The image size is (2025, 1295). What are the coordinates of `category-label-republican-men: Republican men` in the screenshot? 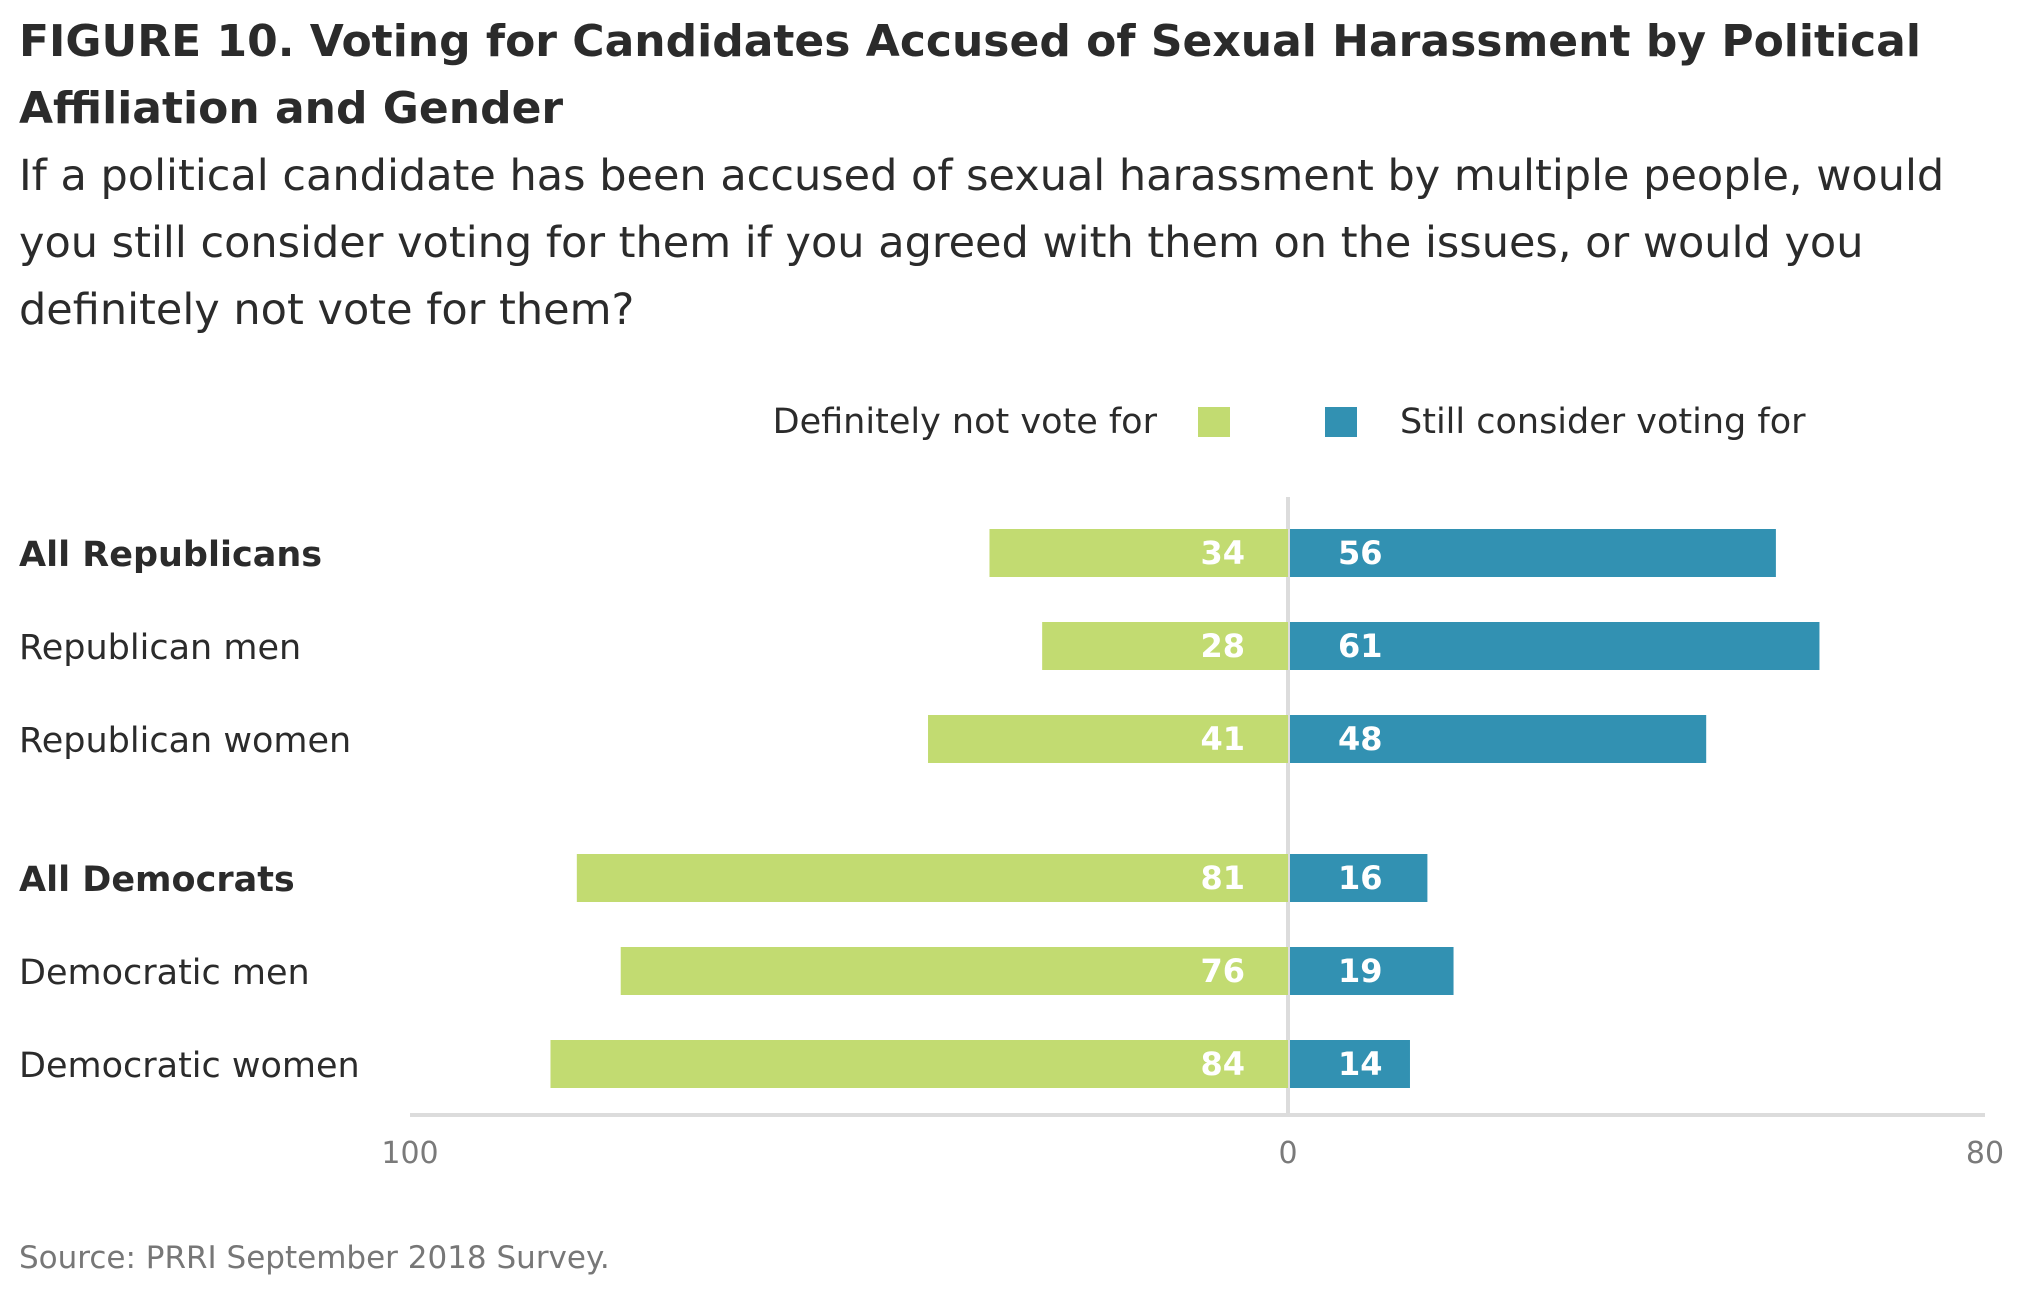 It's located at (160, 648).